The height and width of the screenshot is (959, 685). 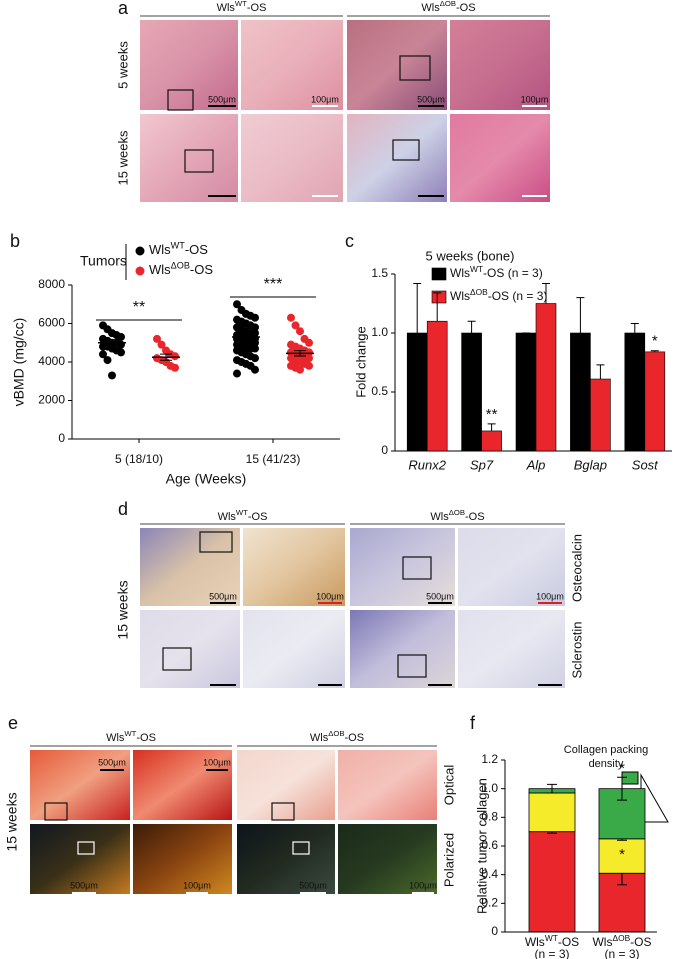 What do you see at coordinates (51, 400) in the screenshot?
I see `y-tick-label: 2000` at bounding box center [51, 400].